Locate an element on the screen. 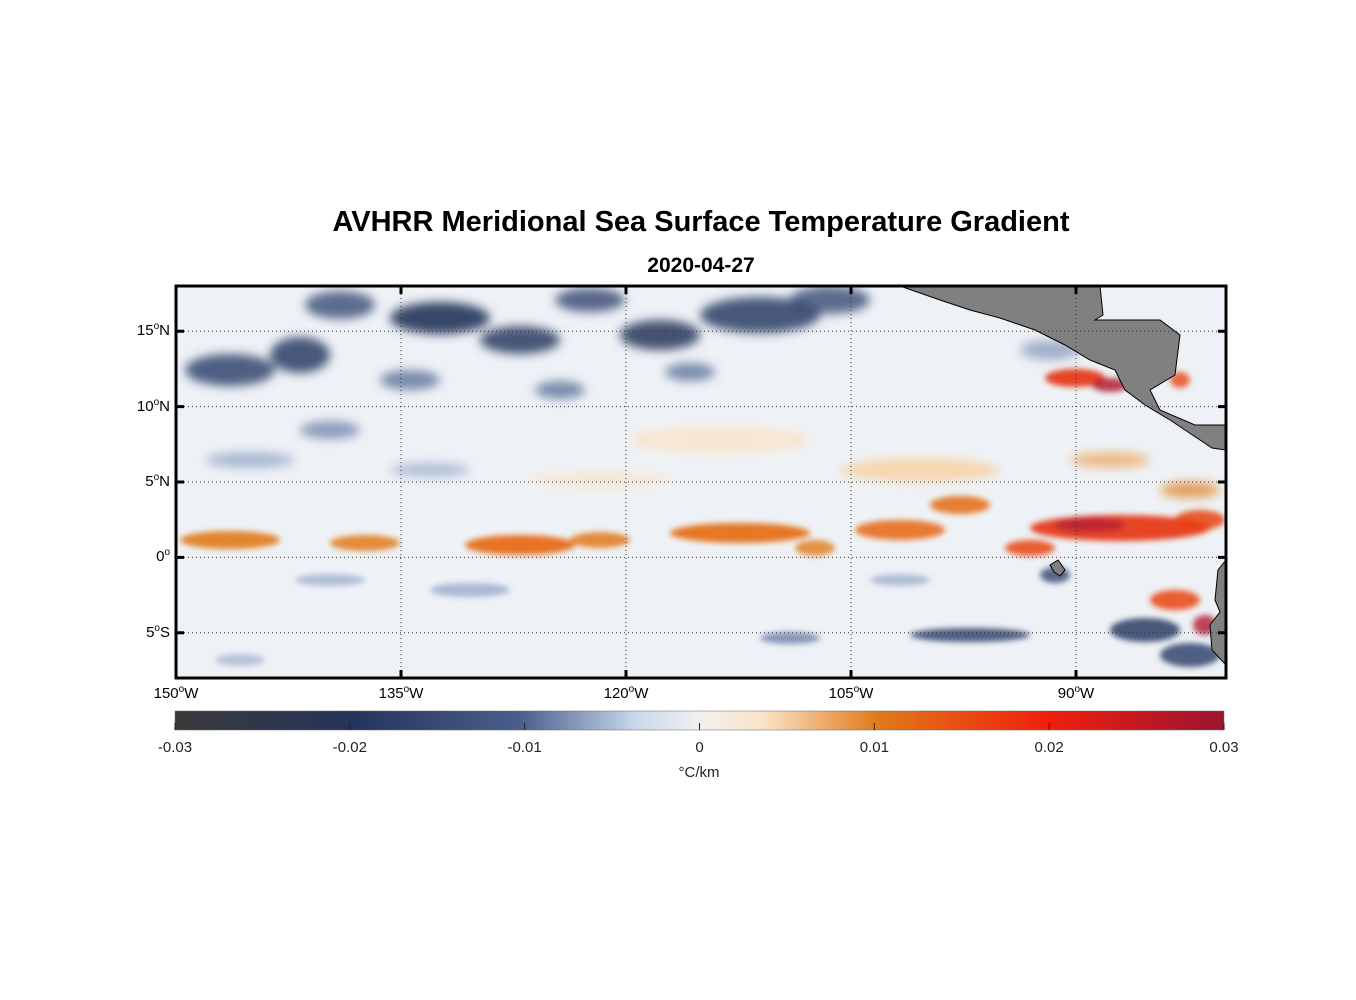  colorbar-tick-label: -0.01 is located at coordinates (524, 747).